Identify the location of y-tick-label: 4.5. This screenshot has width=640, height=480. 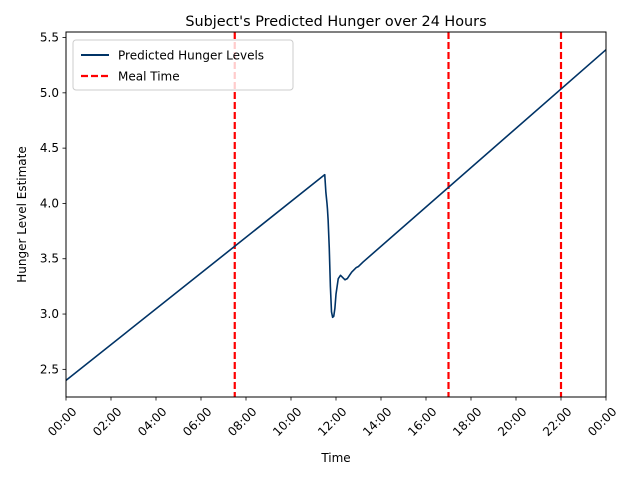
(49, 148).